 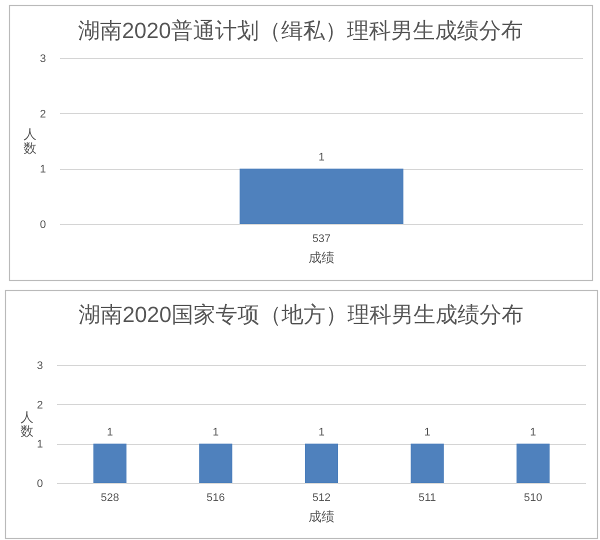 I want to click on x-tick-label: 511, so click(x=427, y=498).